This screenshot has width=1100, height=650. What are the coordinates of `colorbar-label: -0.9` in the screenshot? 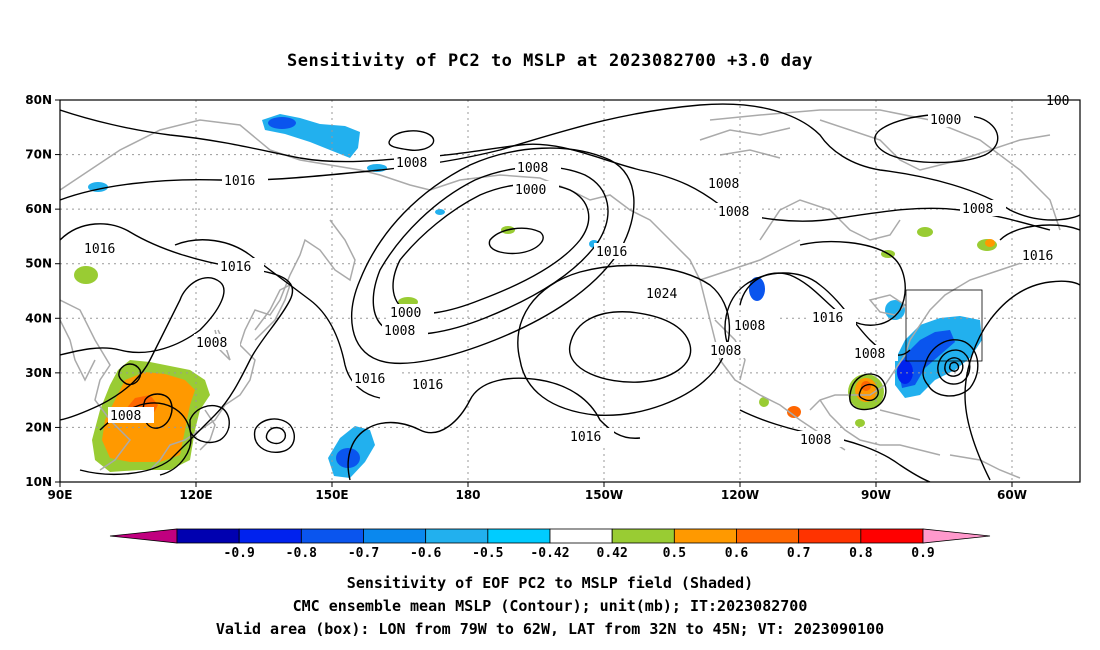 It's located at (239, 553).